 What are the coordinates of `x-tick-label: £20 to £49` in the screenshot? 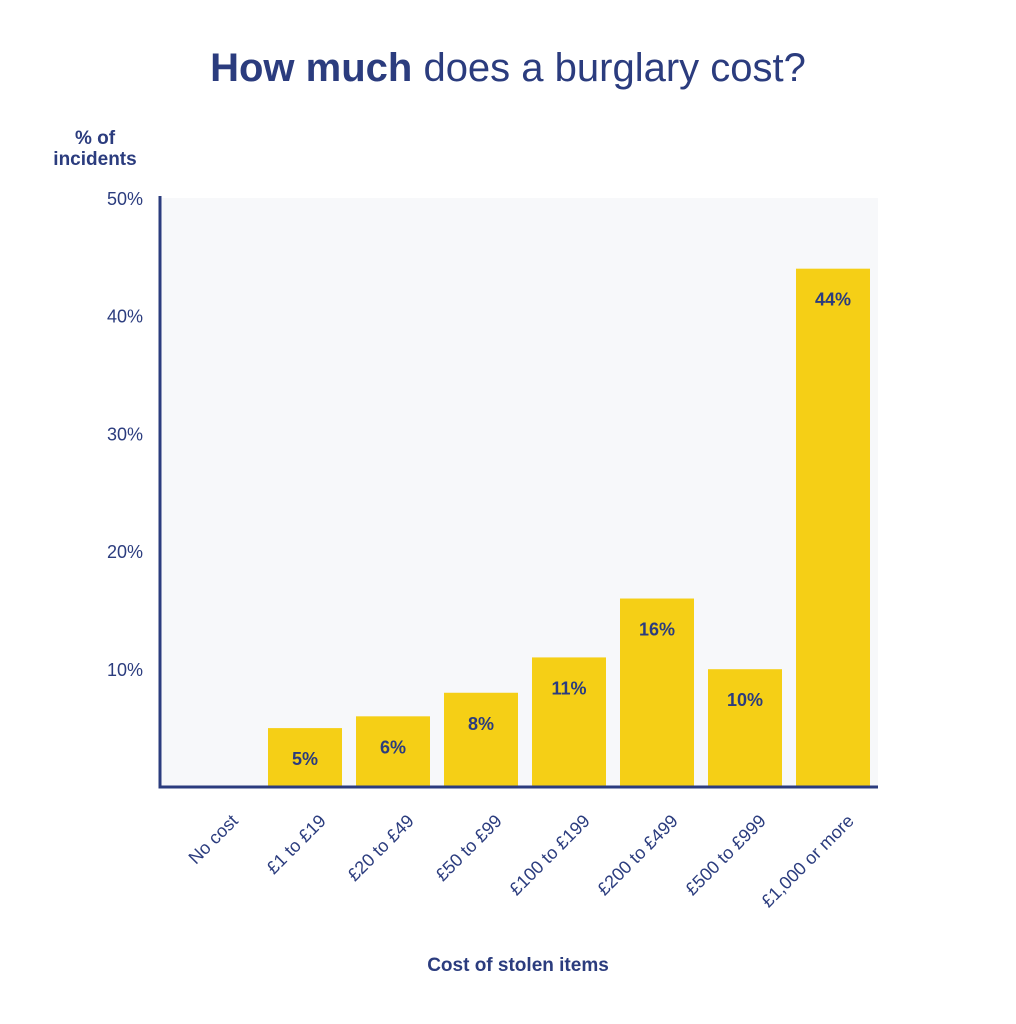 It's located at (381, 848).